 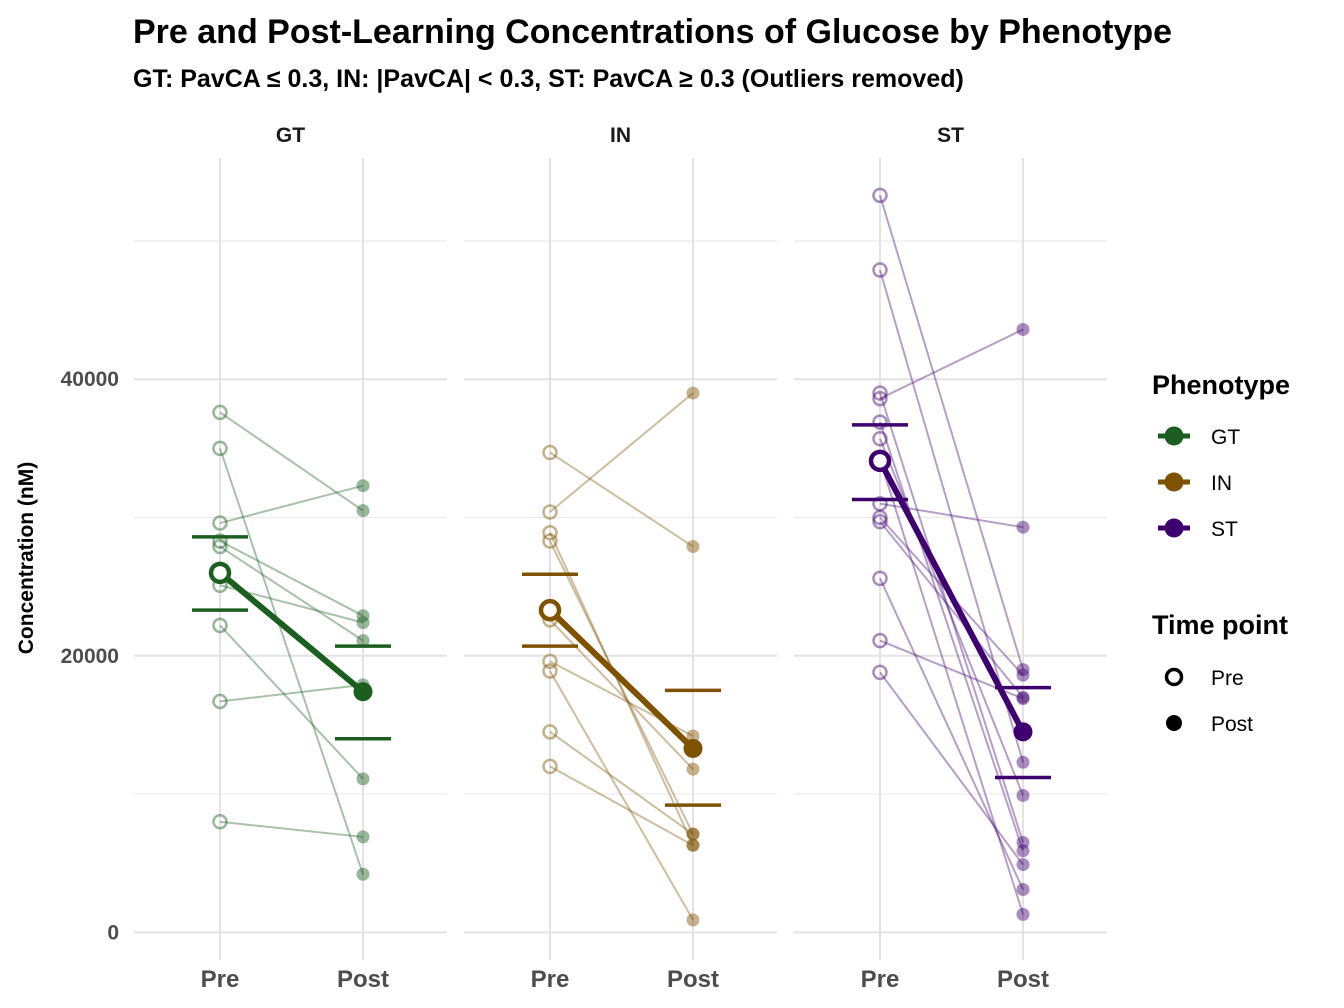 What do you see at coordinates (1221, 385) in the screenshot?
I see `legend-title-phenotype: Phenotype` at bounding box center [1221, 385].